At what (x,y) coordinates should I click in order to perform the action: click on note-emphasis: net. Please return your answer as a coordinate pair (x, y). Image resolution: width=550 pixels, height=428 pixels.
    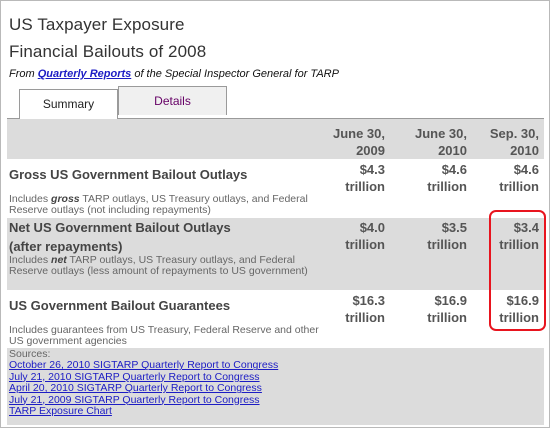
    Looking at the image, I should click on (59, 260).